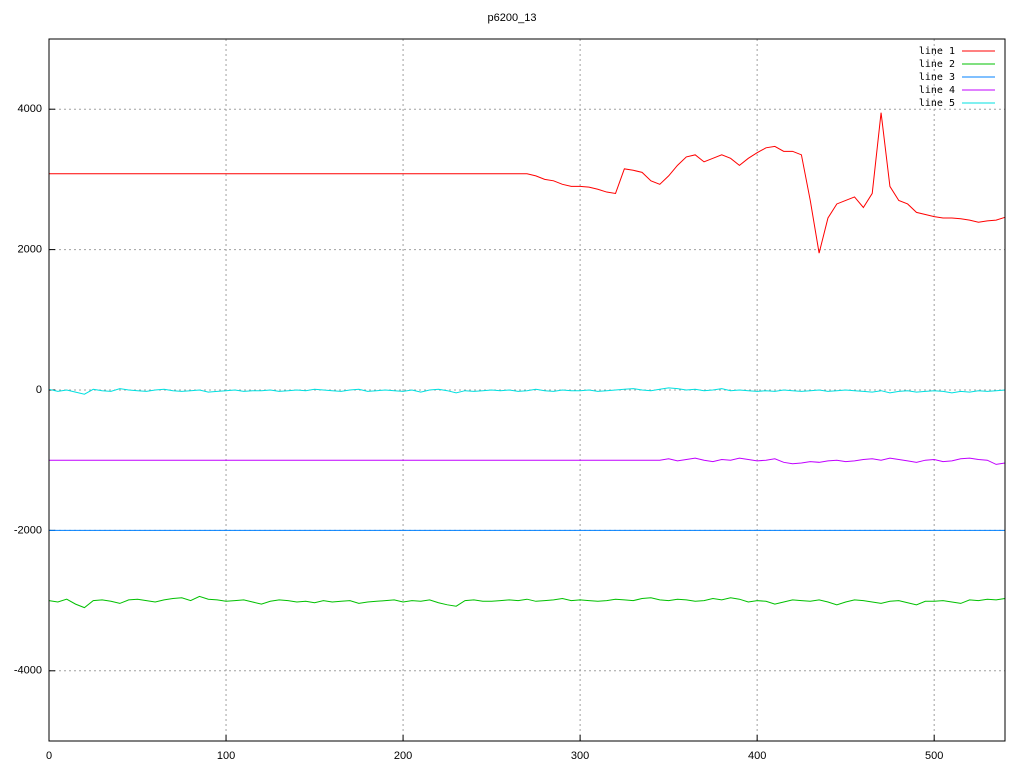 The width and height of the screenshot is (1024, 768). I want to click on x-tick-label: 300, so click(580, 756).